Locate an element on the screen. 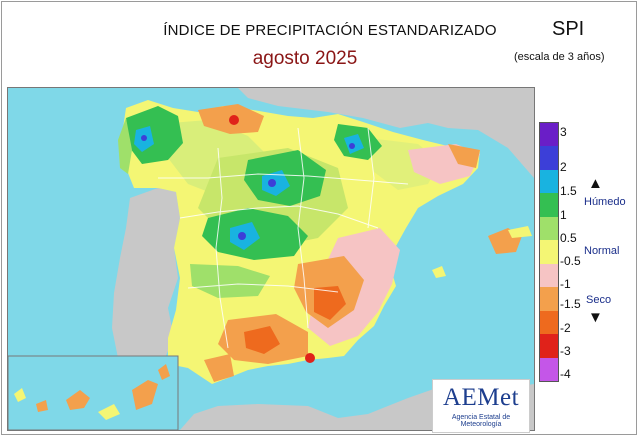  legend-tick: 3 is located at coordinates (563, 132).